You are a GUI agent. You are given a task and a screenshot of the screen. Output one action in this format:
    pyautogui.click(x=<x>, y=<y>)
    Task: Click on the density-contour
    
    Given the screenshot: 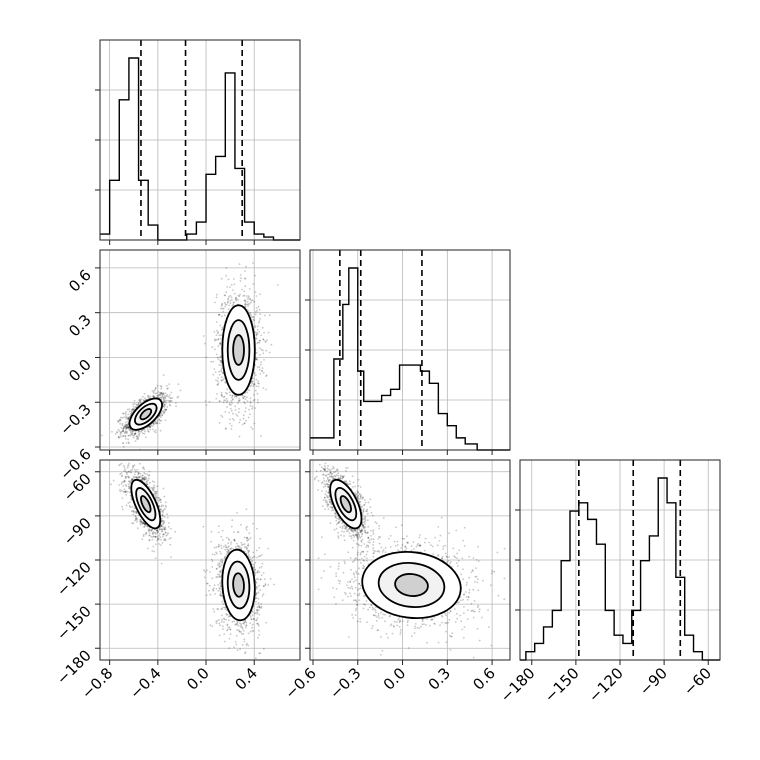 What is the action you would take?
    pyautogui.click(x=238, y=350)
    